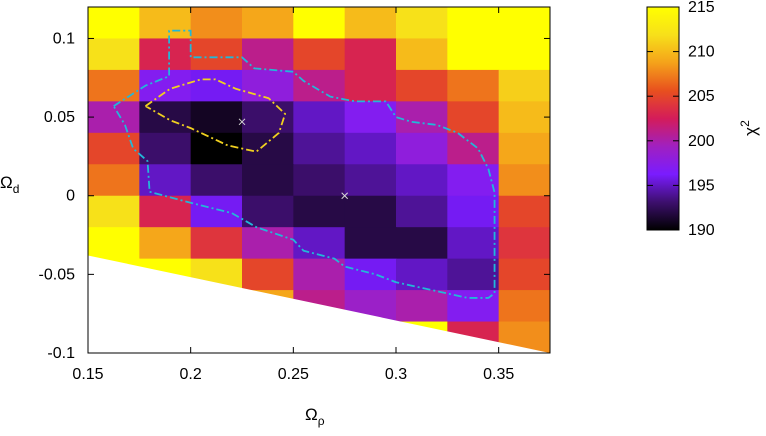  I want to click on x-tick-label: 0.15, so click(87, 374).